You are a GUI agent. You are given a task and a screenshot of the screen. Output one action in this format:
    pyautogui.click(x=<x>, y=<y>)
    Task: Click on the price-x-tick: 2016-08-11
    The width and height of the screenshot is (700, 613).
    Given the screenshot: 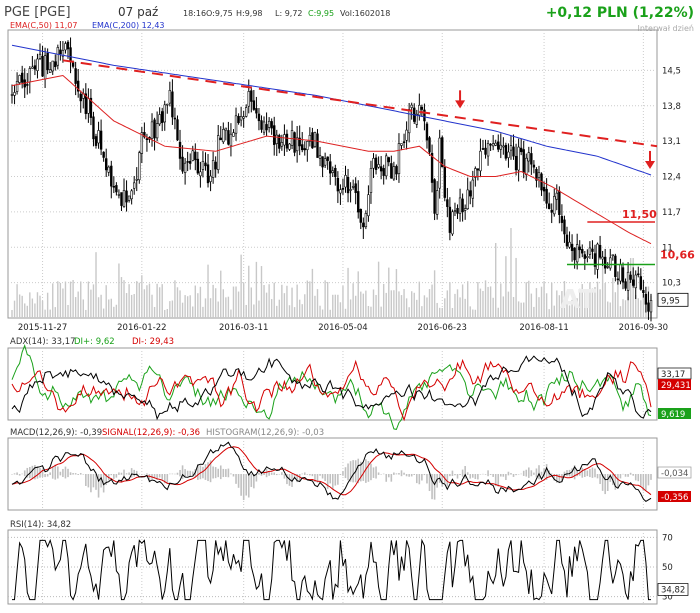 What is the action you would take?
    pyautogui.click(x=543, y=328)
    